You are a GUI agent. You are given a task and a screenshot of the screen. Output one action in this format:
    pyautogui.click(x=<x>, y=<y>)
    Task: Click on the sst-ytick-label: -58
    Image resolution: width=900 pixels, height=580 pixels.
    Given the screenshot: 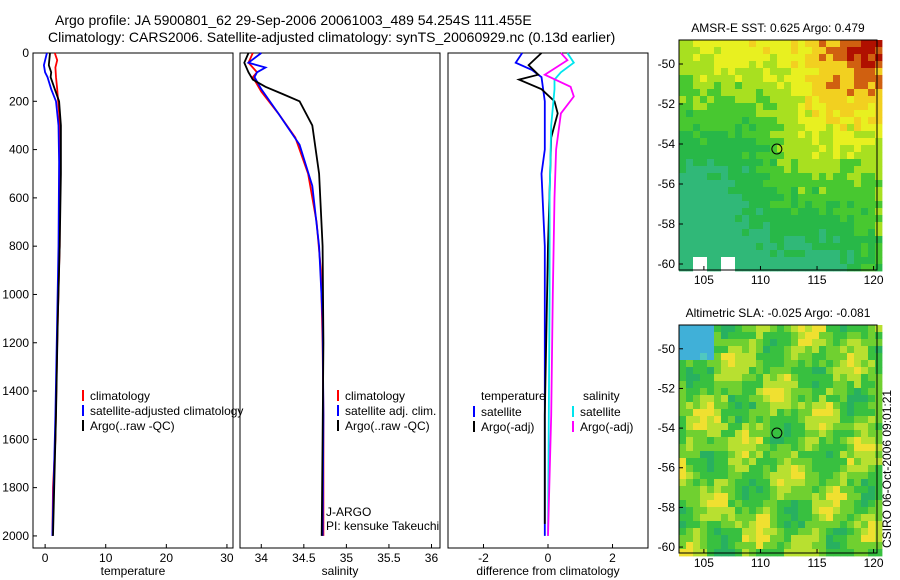 What is the action you would take?
    pyautogui.click(x=667, y=224)
    